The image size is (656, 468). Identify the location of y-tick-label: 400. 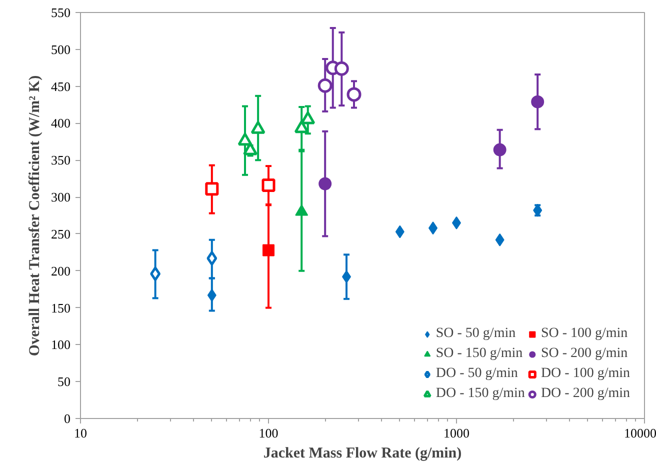
(60, 123).